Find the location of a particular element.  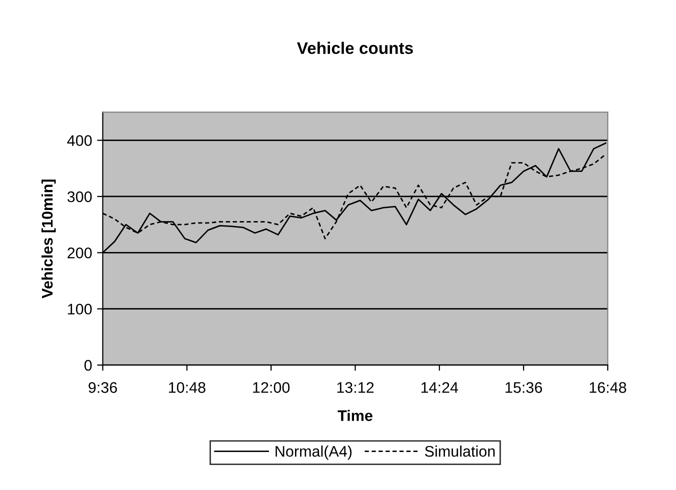

x-tick-label: 15:36 is located at coordinates (524, 387).